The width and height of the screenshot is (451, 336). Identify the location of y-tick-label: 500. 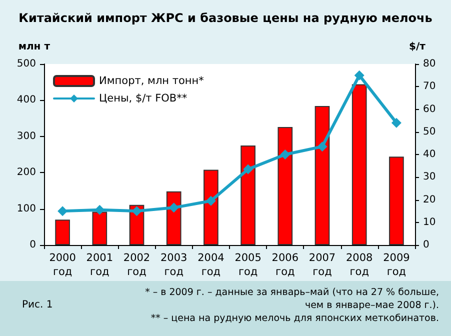
(26, 64).